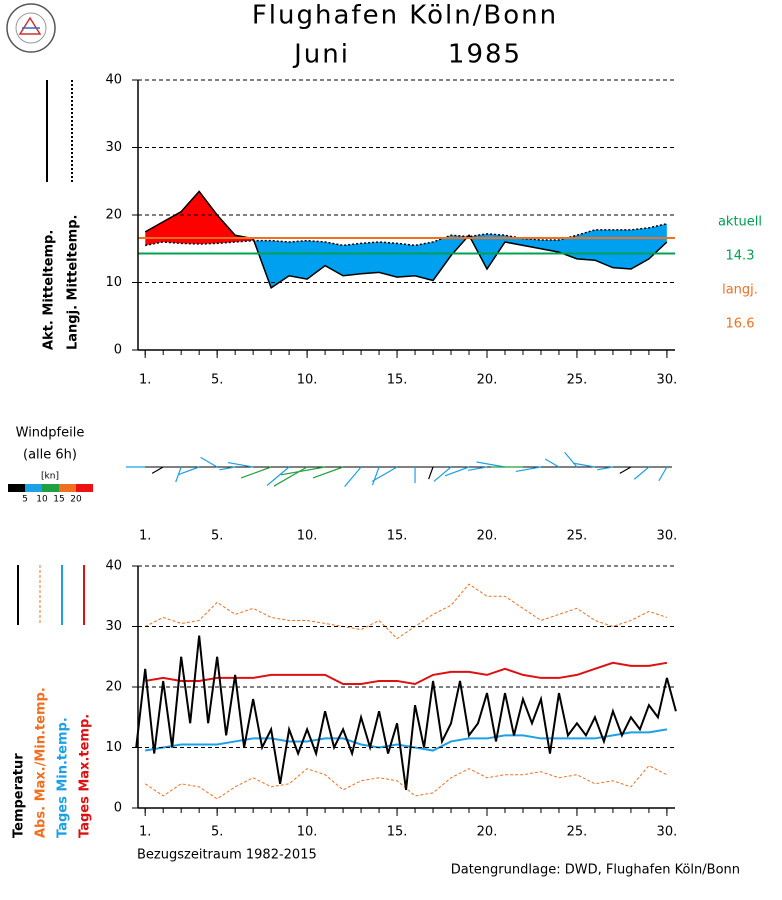  What do you see at coordinates (19, 795) in the screenshot?
I see `series-label: Temperatur` at bounding box center [19, 795].